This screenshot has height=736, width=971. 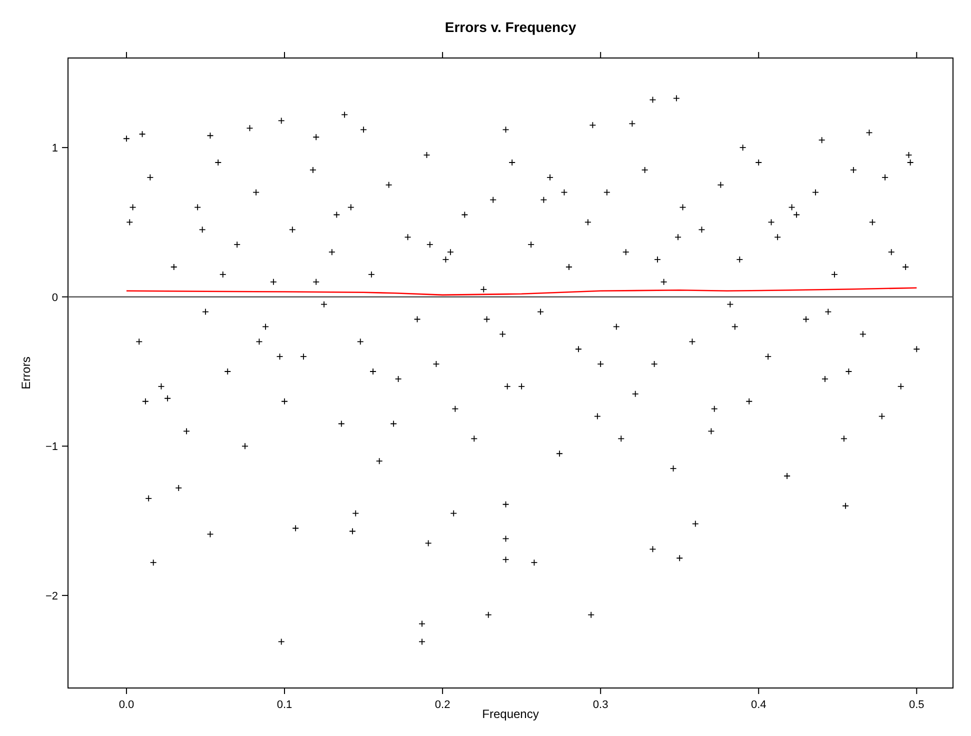 I want to click on x-tick-label: 0.2, so click(x=442, y=705).